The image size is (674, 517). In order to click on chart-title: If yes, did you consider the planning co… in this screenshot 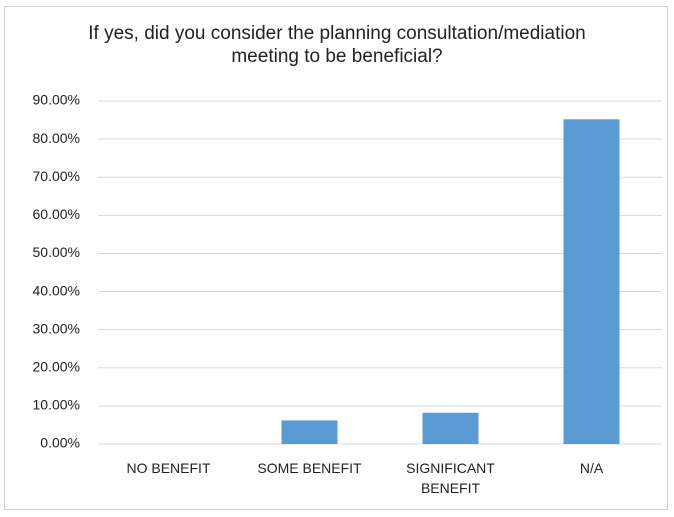, I will do `click(337, 45)`.